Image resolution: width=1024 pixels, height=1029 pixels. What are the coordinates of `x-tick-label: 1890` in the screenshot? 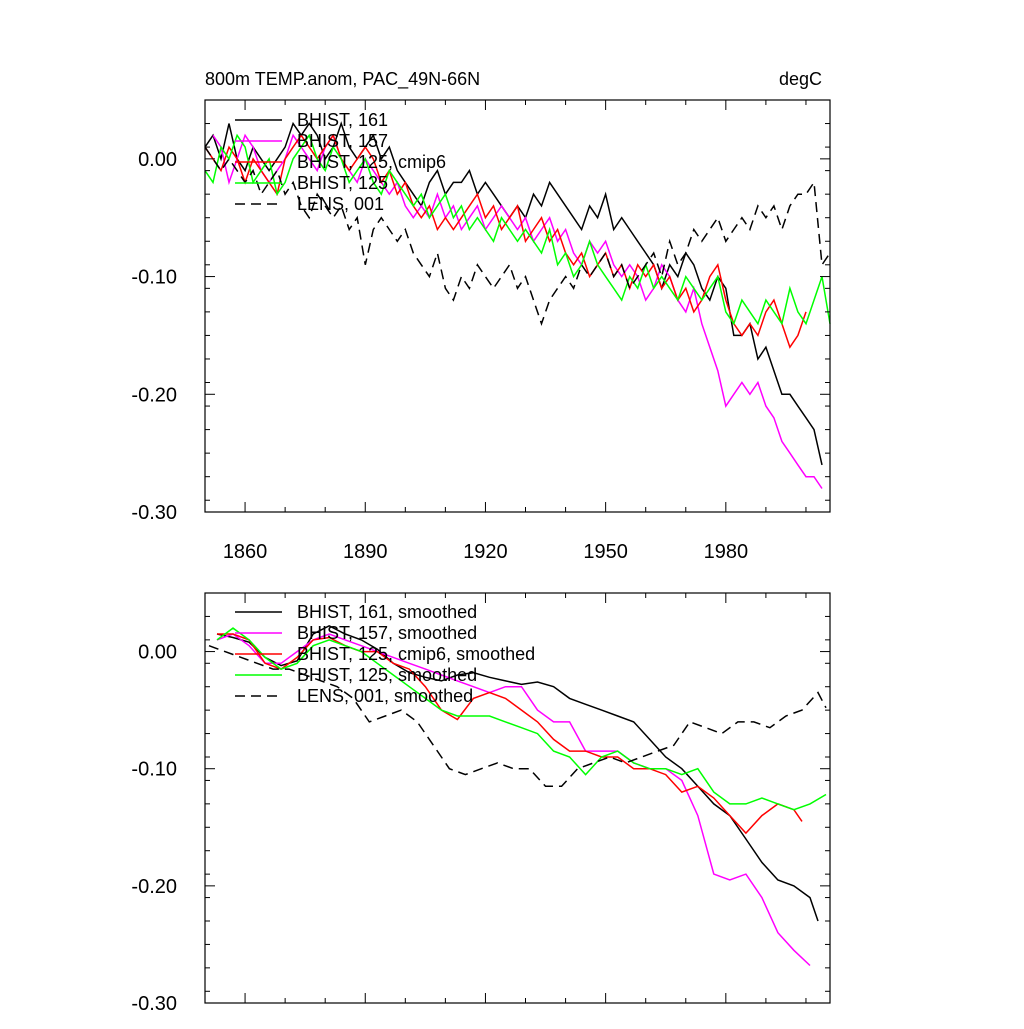 It's located at (365, 552).